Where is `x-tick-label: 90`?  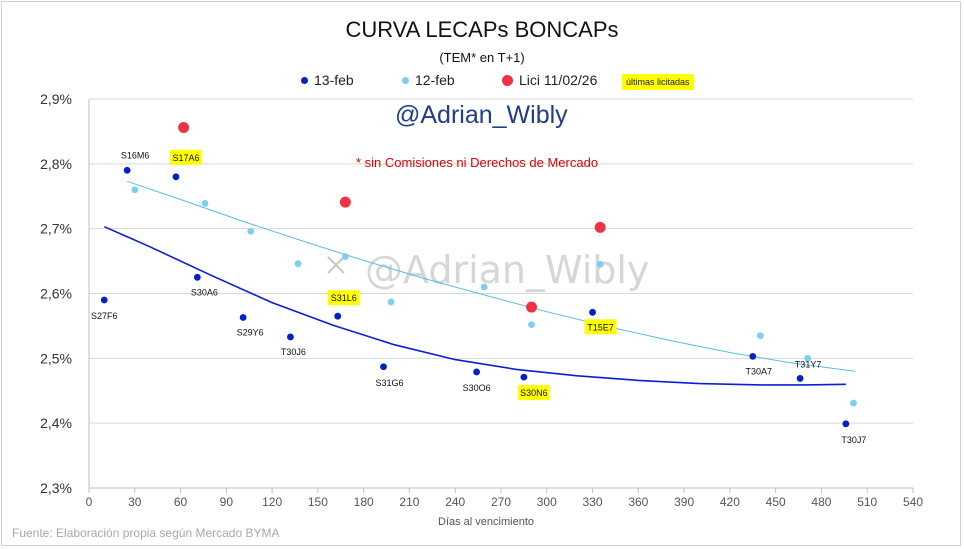 x-tick-label: 90 is located at coordinates (227, 502).